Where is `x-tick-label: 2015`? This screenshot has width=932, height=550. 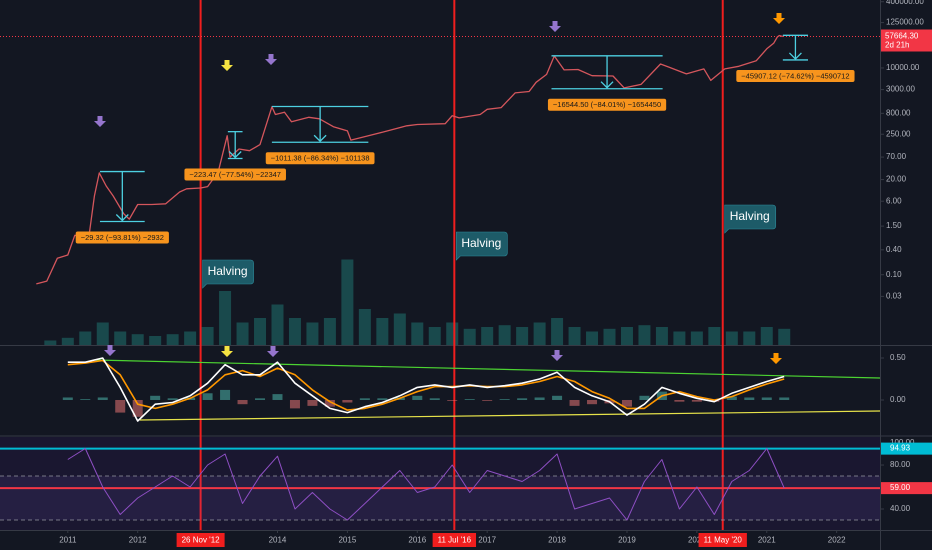
x-tick-label: 2015 is located at coordinates (347, 540).